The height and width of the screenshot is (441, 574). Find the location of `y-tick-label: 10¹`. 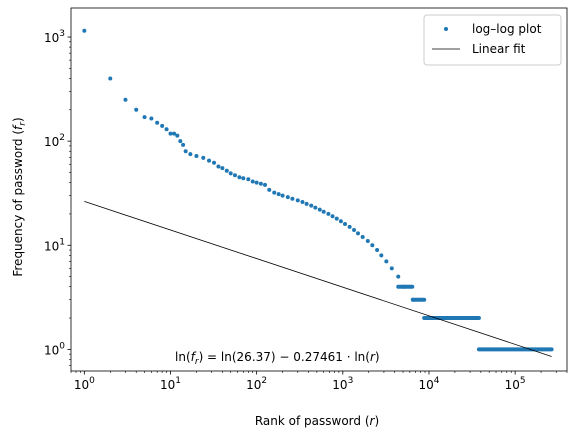

y-tick-label: 10¹ is located at coordinates (54, 245).